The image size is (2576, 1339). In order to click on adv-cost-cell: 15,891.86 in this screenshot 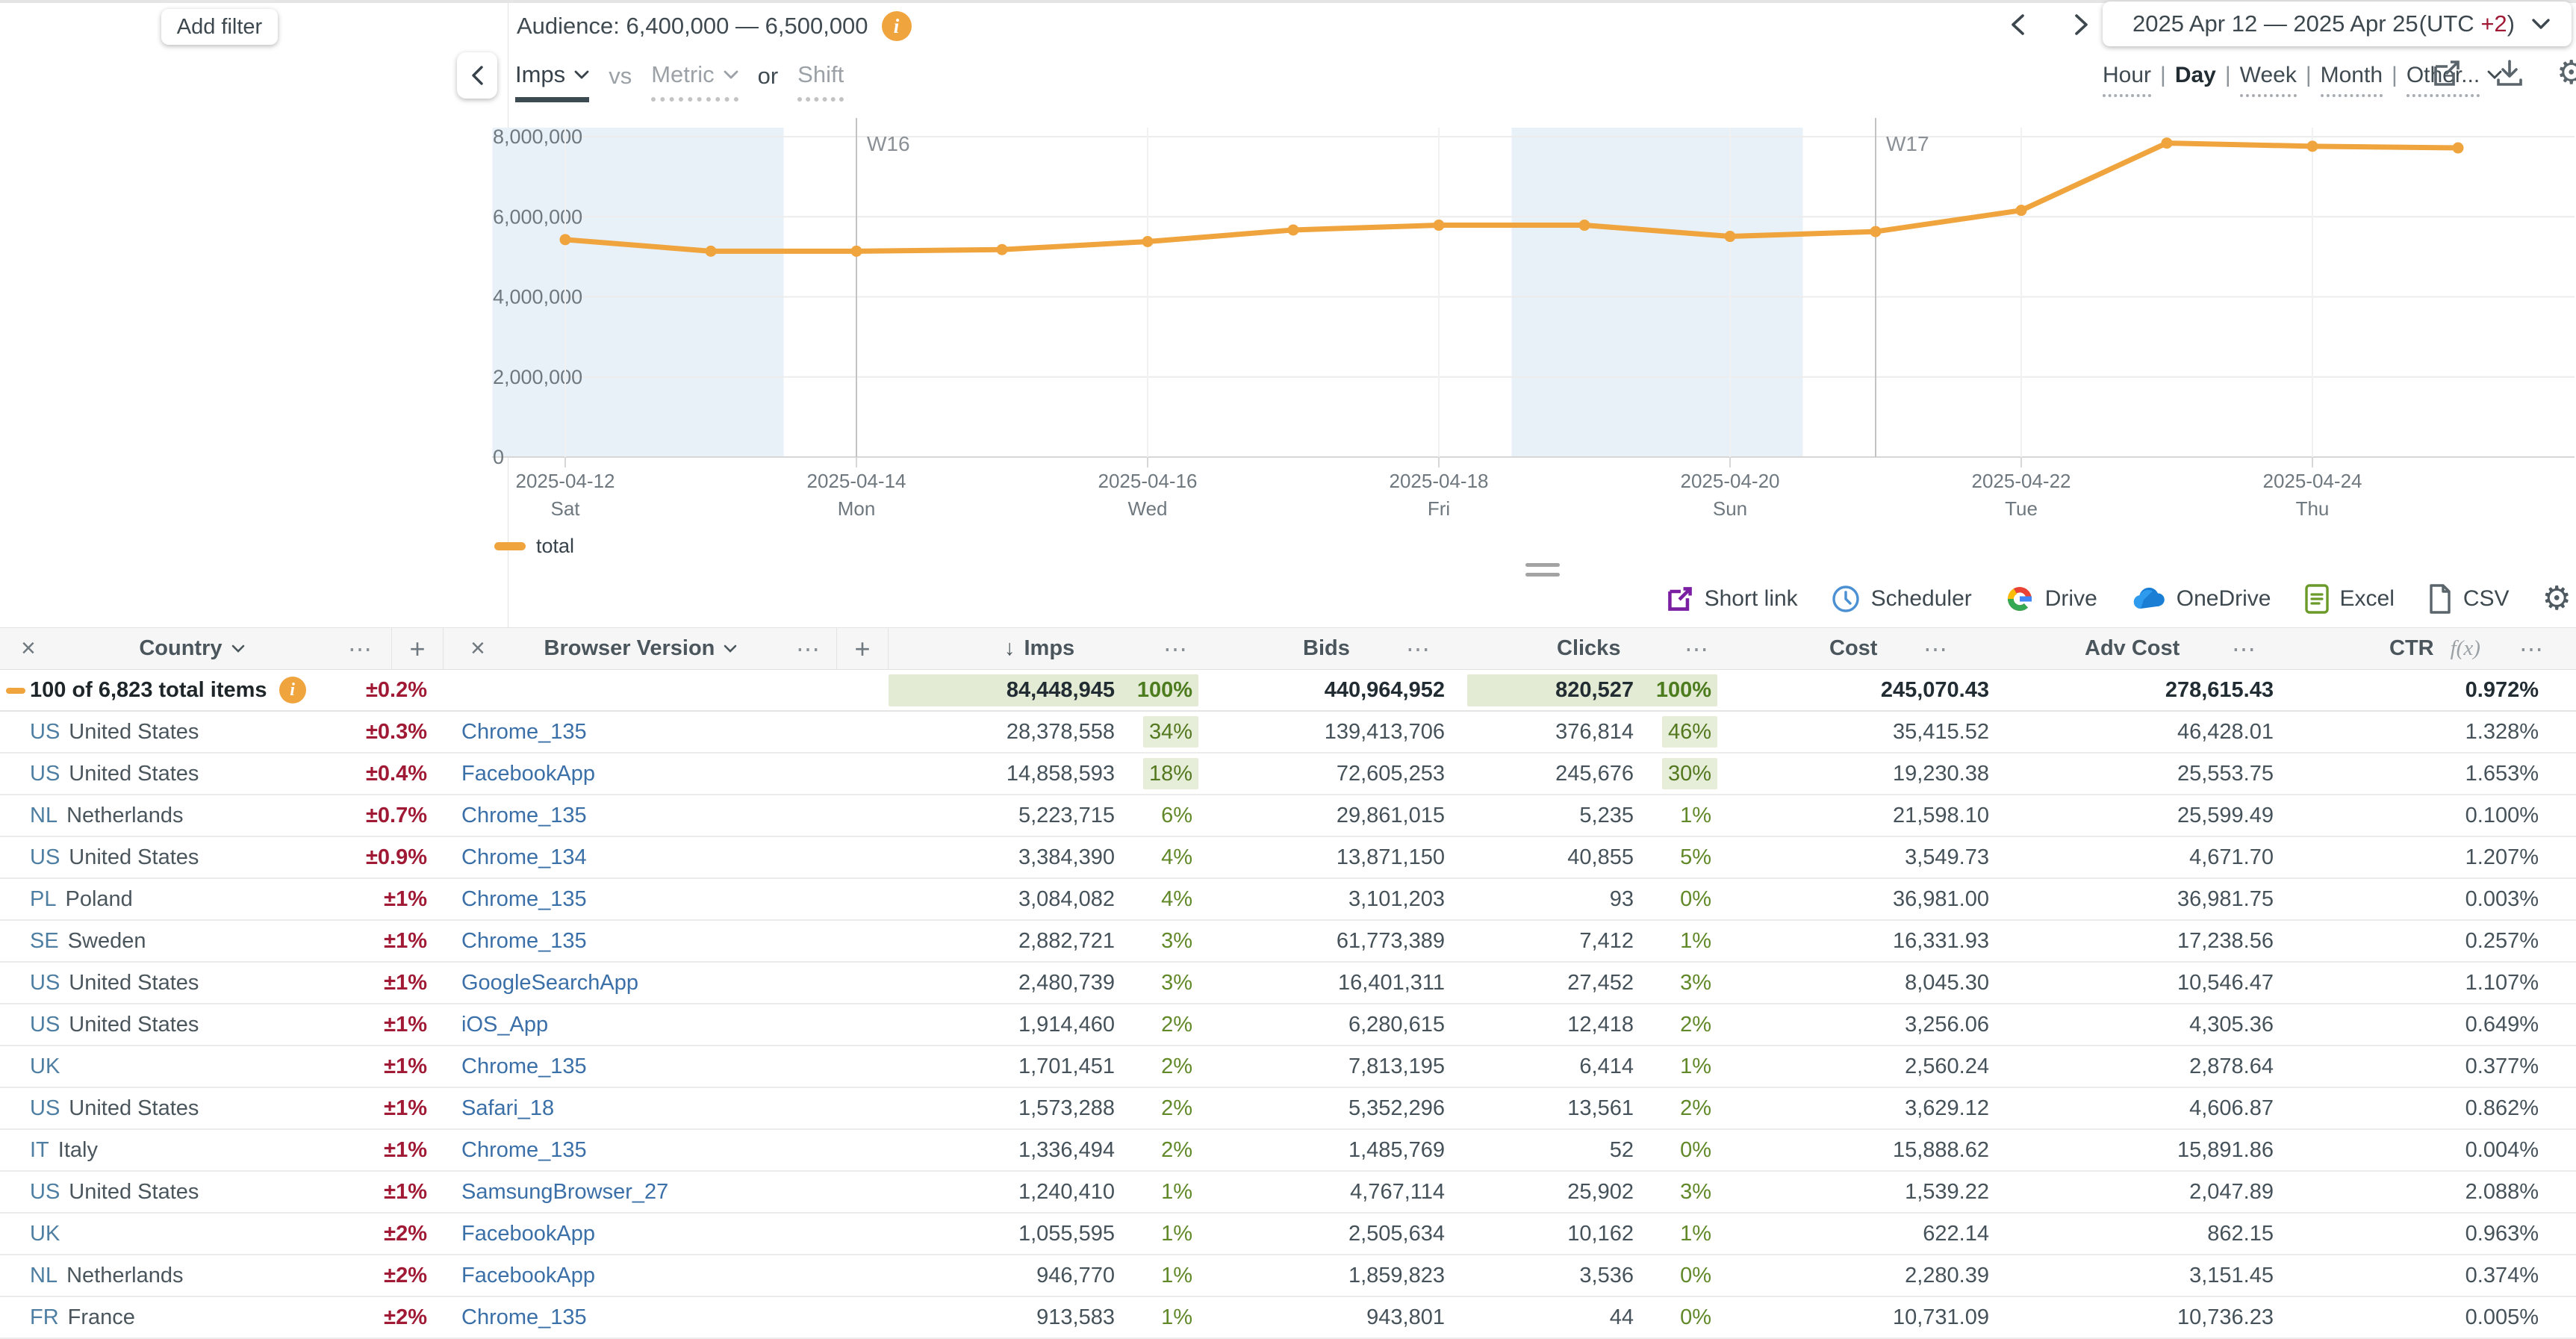, I will do `click(2143, 1150)`.